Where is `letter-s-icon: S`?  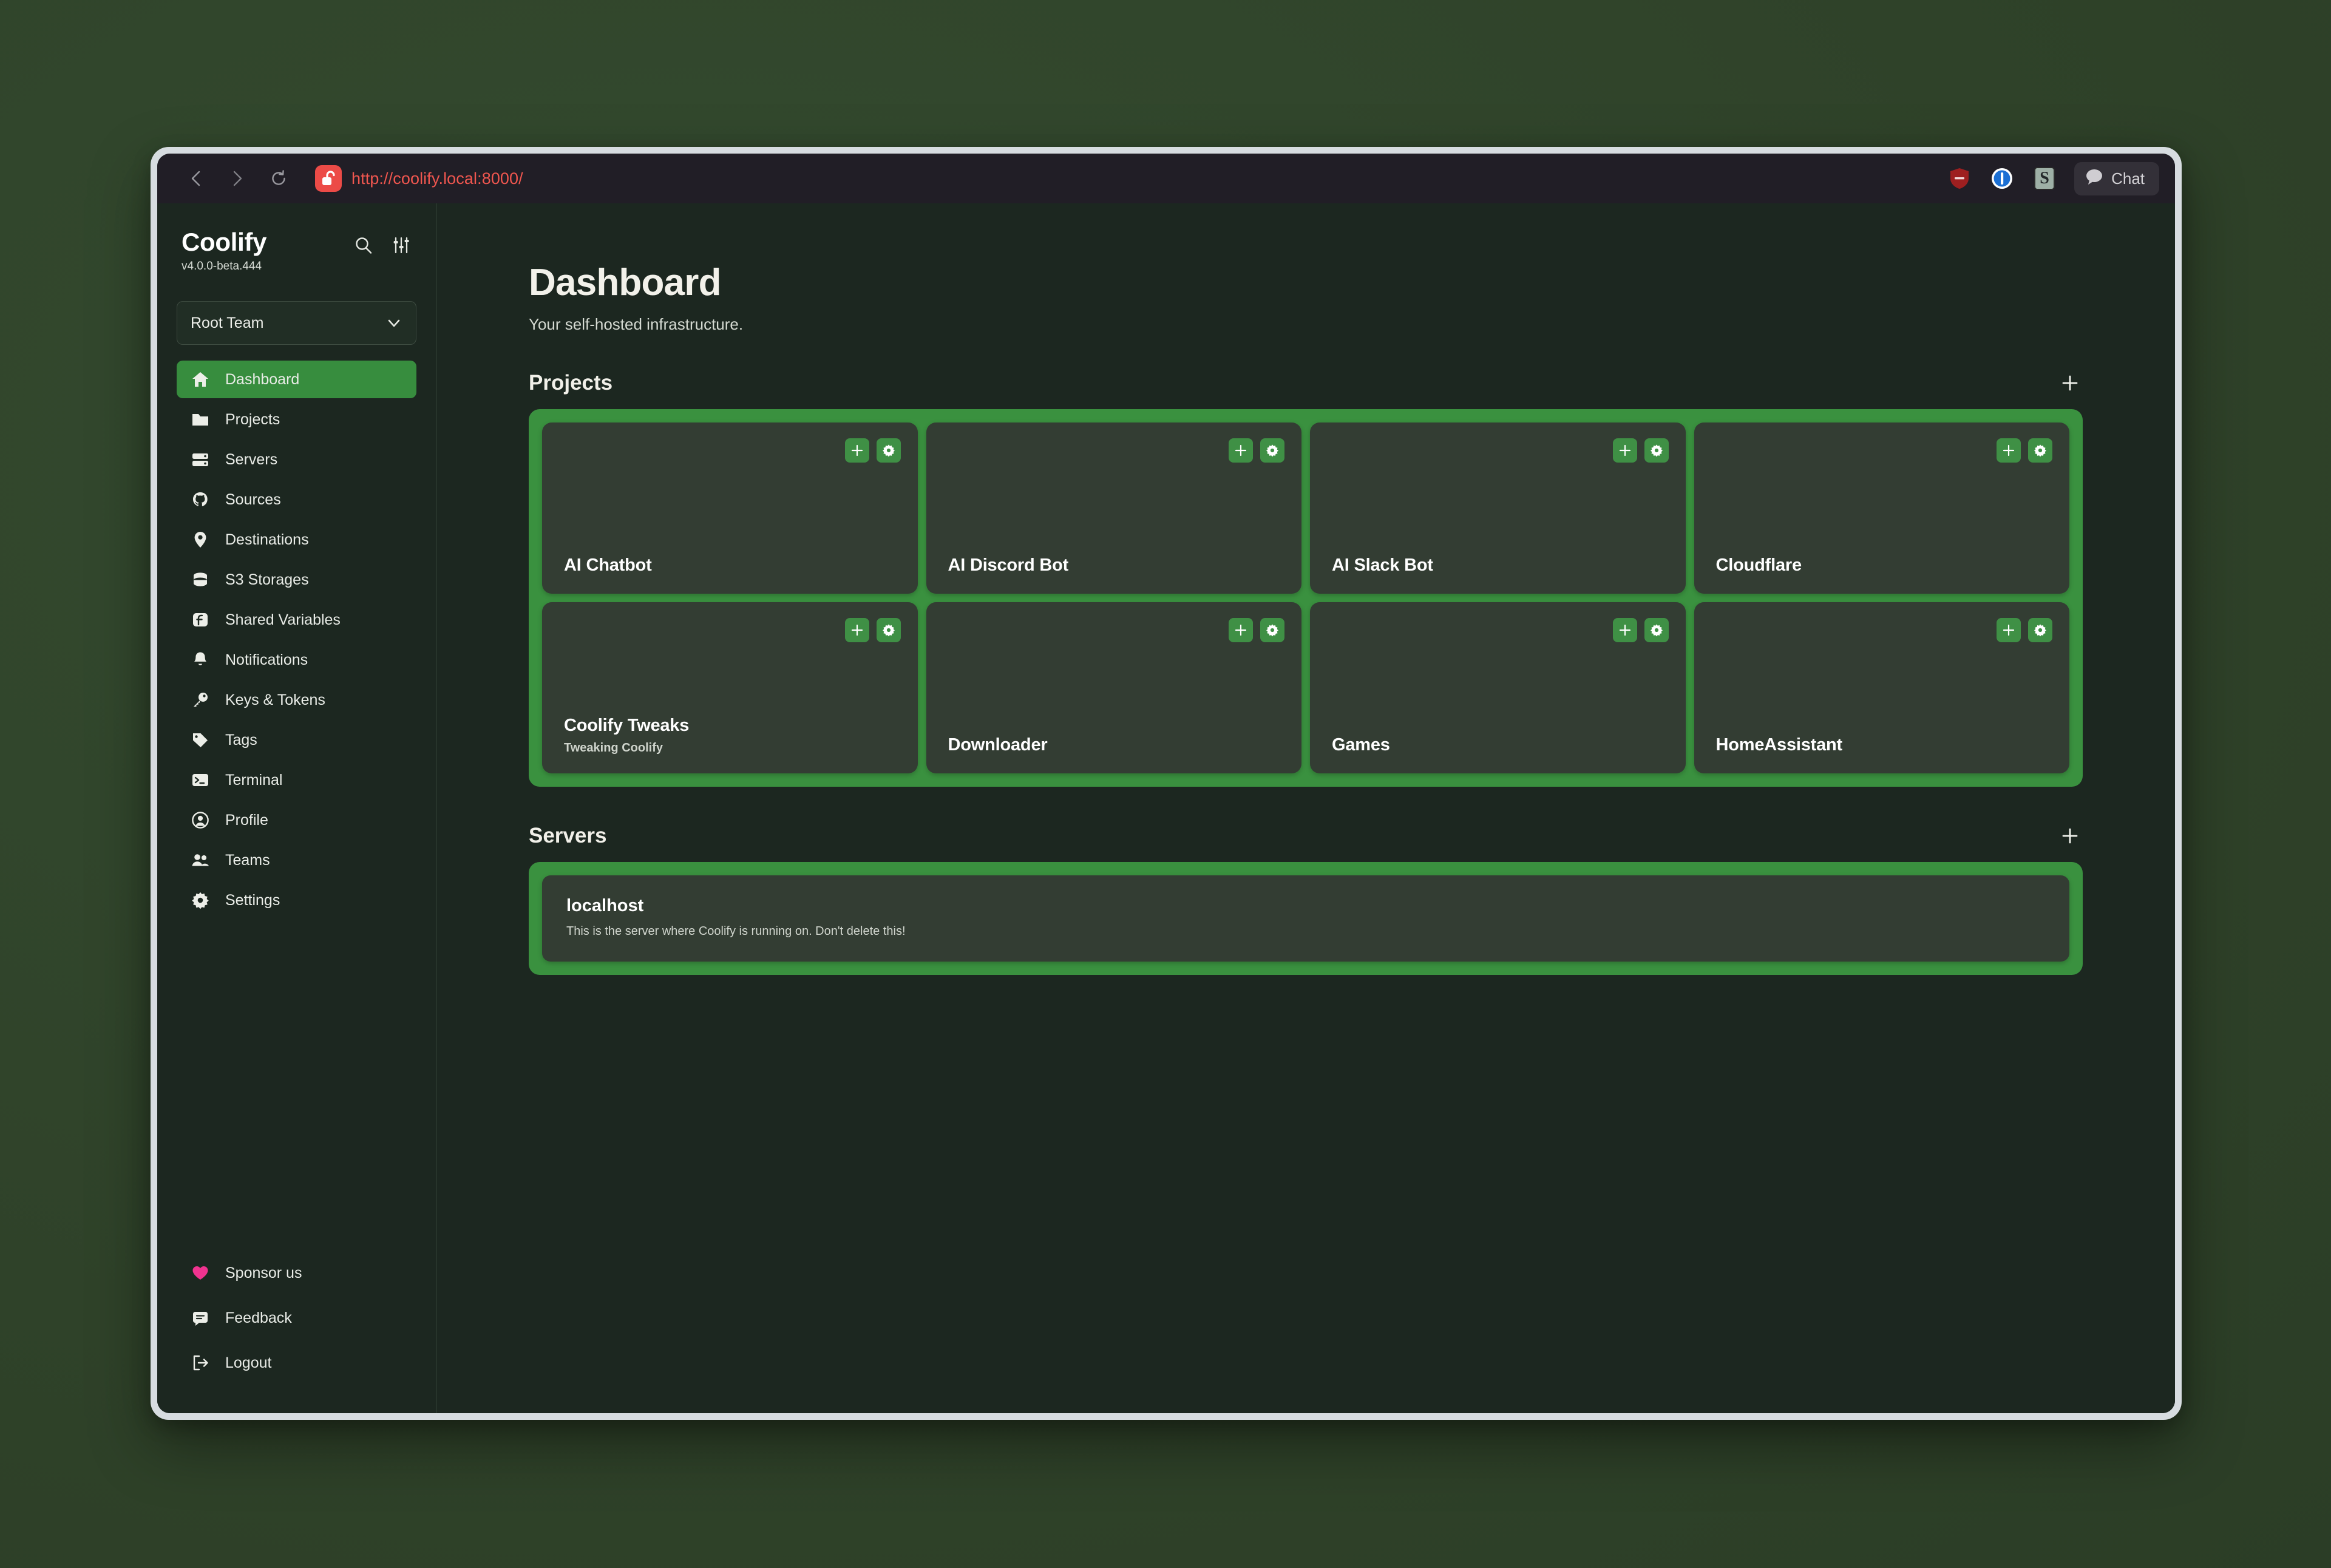
letter-s-icon: S is located at coordinates (2044, 178).